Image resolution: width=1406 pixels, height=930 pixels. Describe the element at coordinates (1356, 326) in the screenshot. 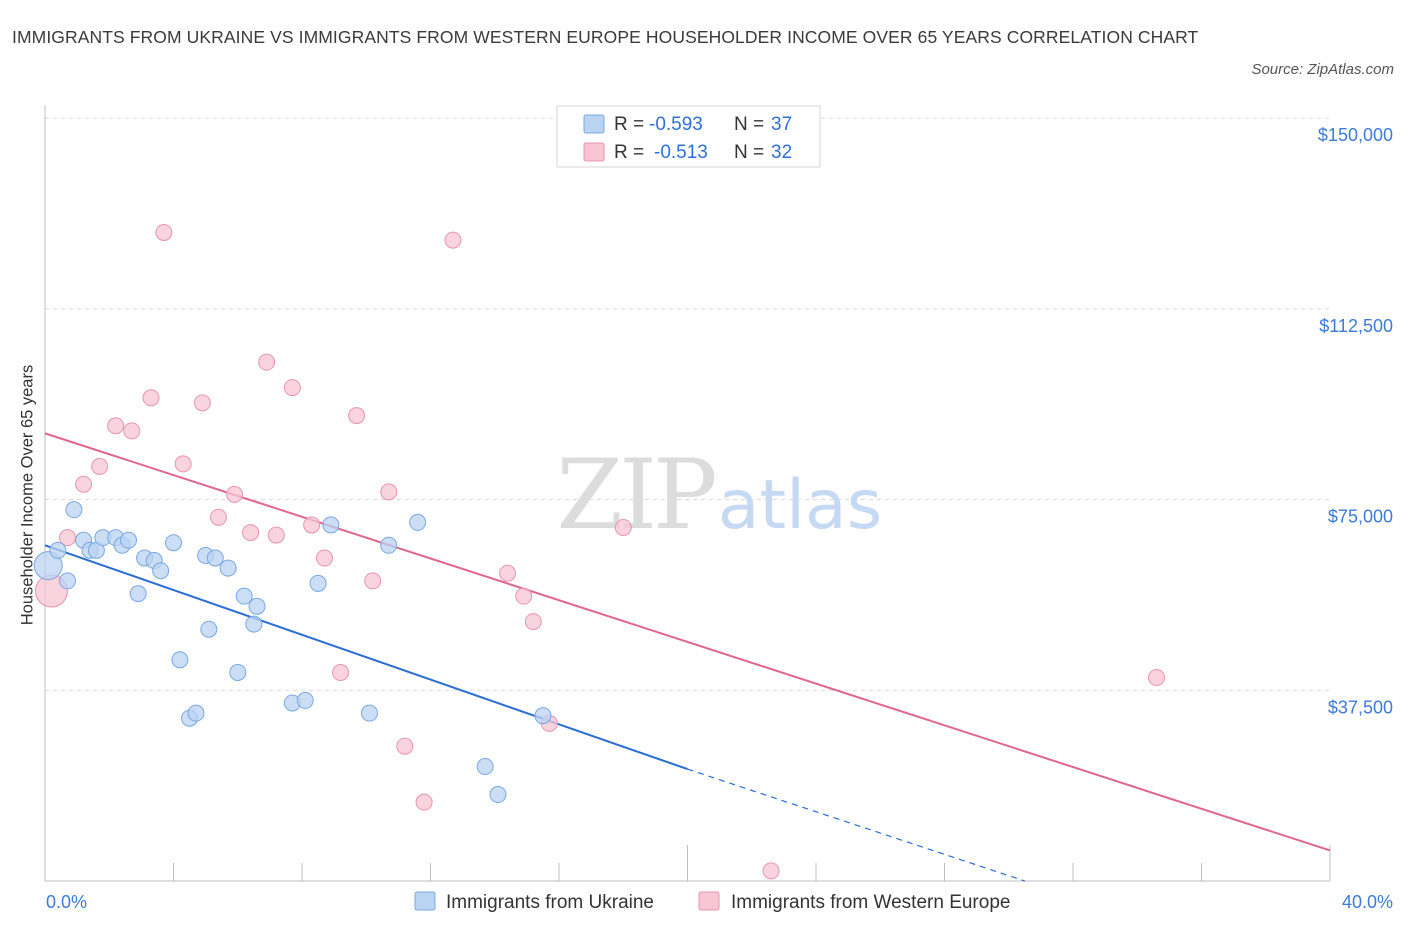

I see `y-tick-label: $112,500` at that location.